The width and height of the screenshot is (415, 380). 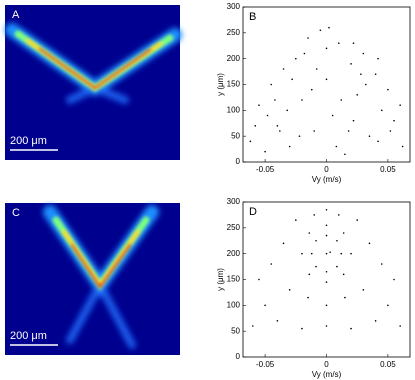 What do you see at coordinates (265, 169) in the screenshot?
I see `x-tick-label: -0.05` at bounding box center [265, 169].